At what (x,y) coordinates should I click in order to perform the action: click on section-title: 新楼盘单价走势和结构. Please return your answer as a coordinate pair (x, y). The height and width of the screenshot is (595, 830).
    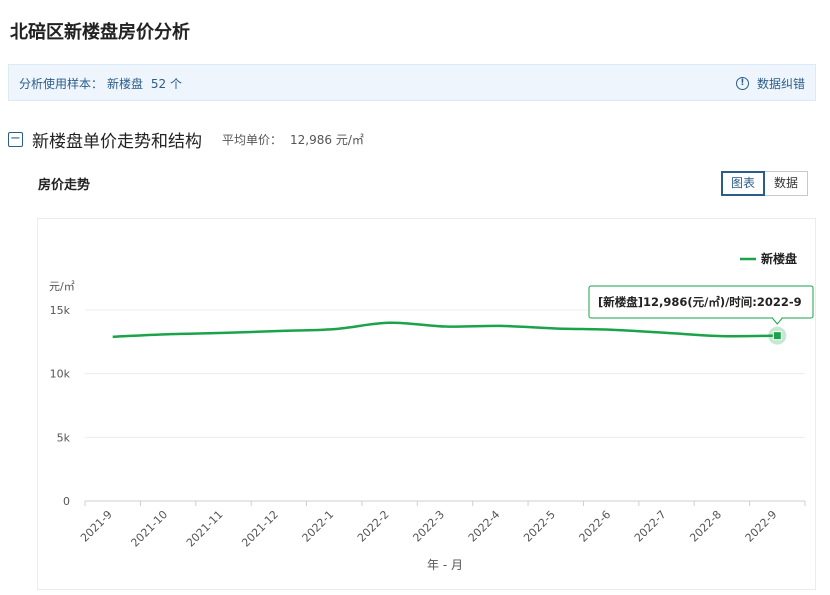
    Looking at the image, I should click on (117, 142).